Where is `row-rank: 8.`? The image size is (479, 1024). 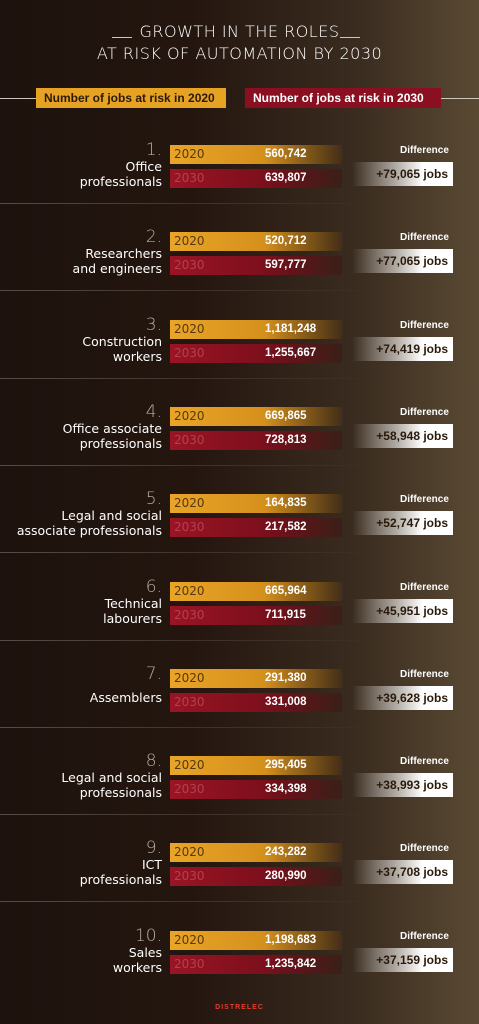
row-rank: 8. is located at coordinates (153, 761).